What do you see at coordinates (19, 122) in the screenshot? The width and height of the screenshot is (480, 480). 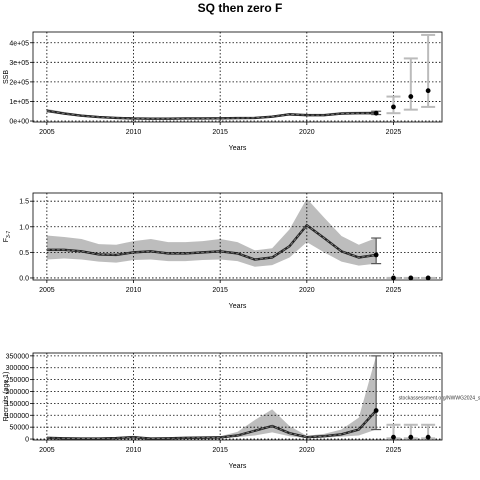 I see `y-tick-label: 0e+00` at bounding box center [19, 122].